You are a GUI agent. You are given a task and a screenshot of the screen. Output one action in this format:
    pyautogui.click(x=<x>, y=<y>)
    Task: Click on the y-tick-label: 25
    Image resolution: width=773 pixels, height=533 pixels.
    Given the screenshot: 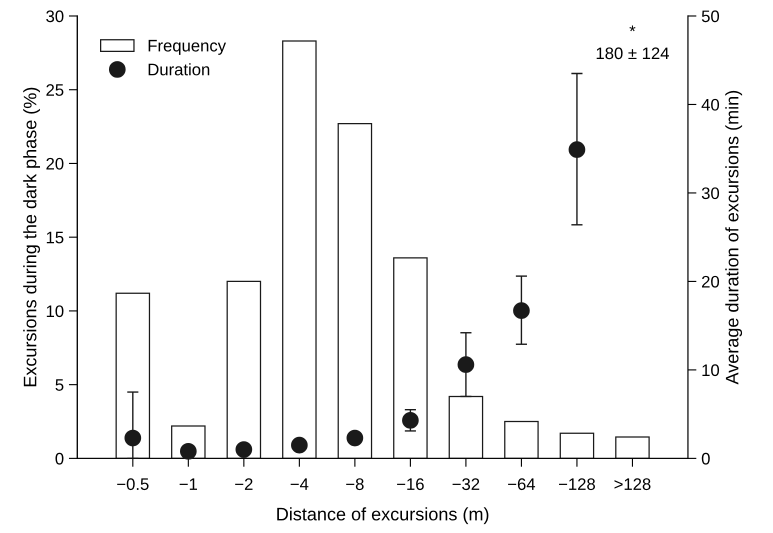 What is the action you would take?
    pyautogui.click(x=55, y=90)
    